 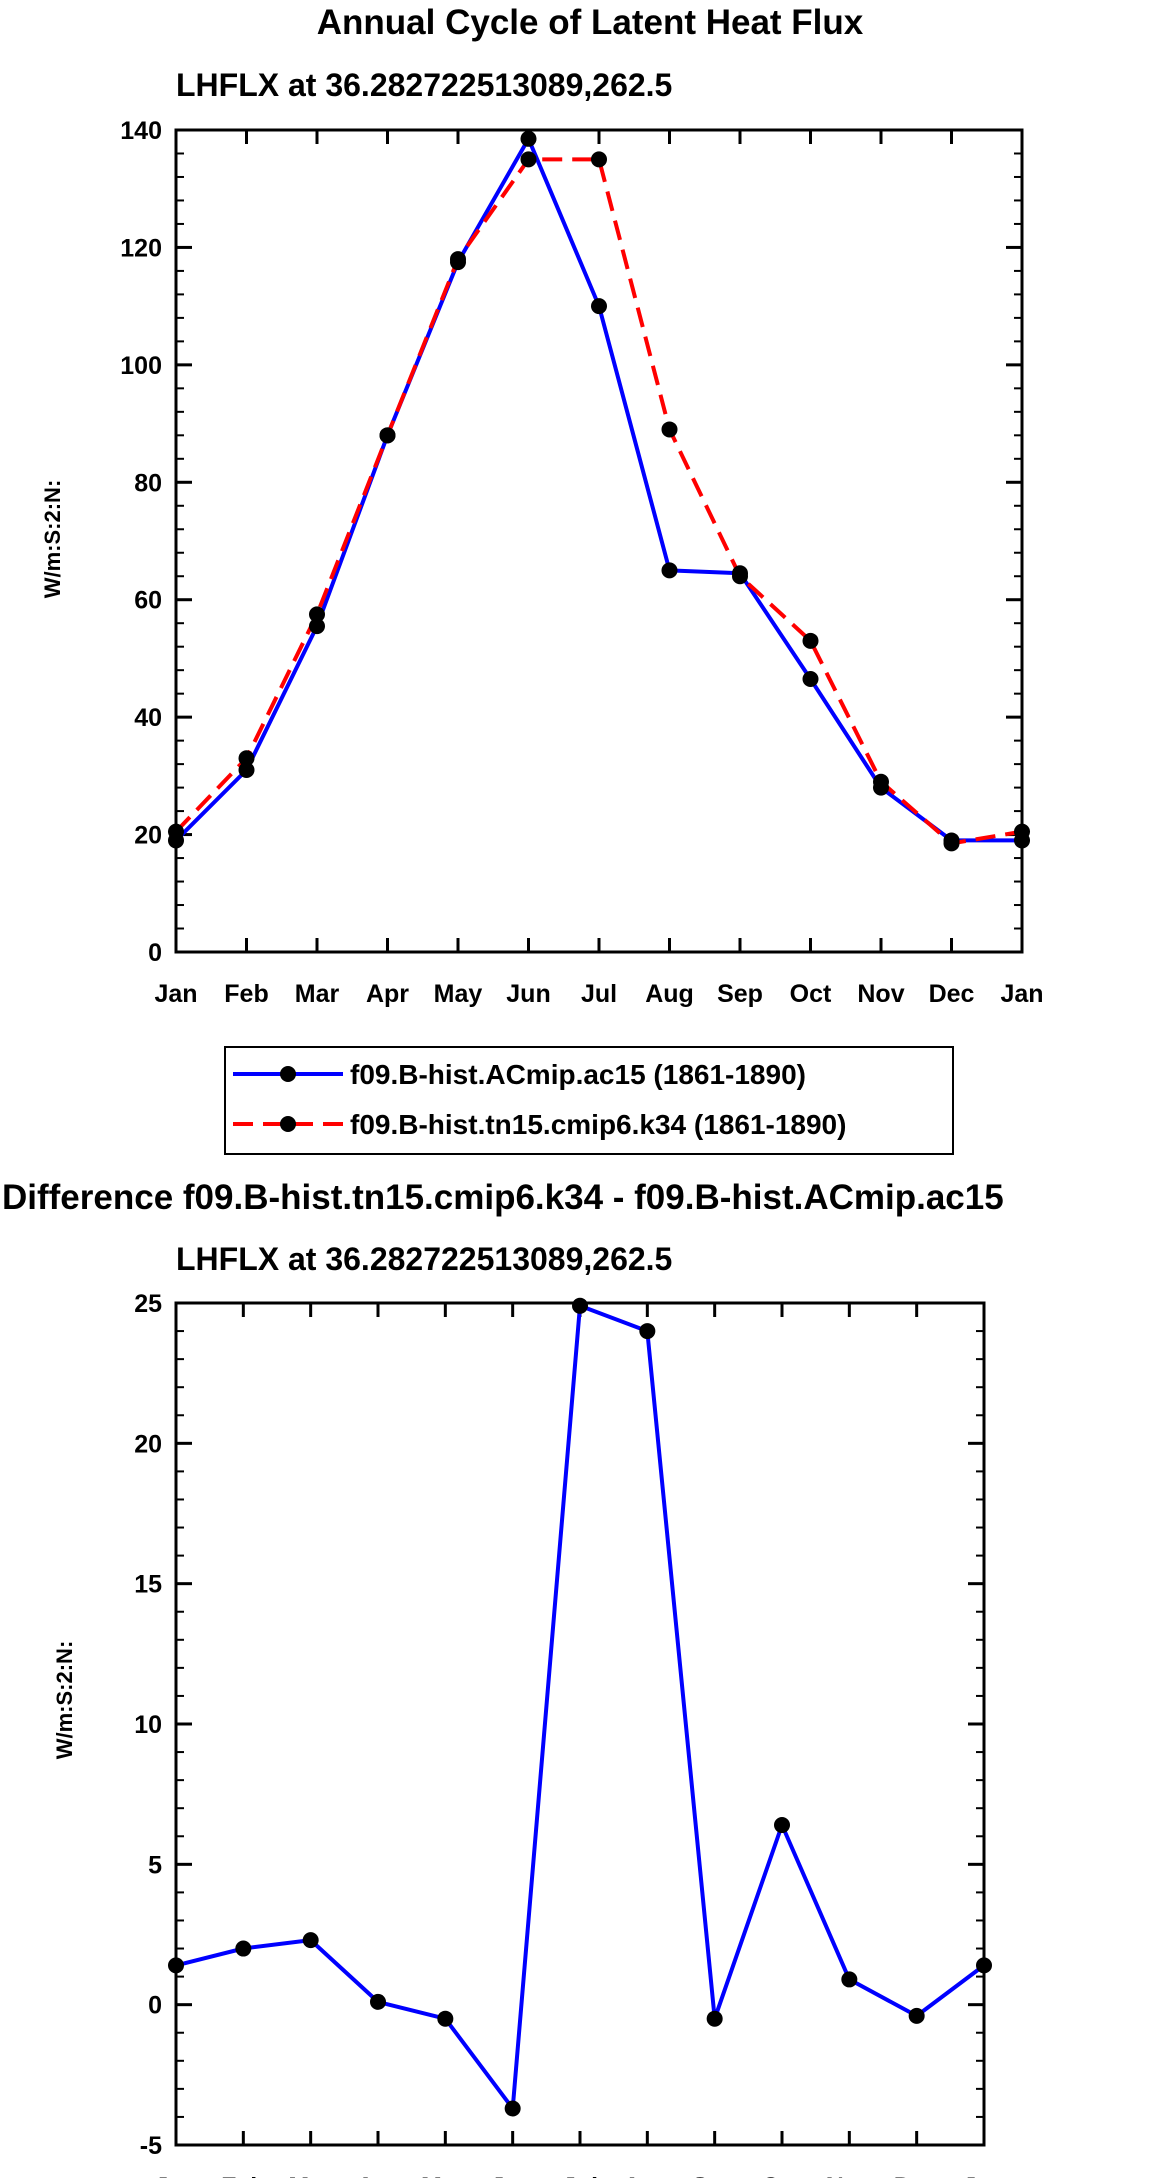 I want to click on chart2-ytick-label: 10, so click(x=148, y=1725).